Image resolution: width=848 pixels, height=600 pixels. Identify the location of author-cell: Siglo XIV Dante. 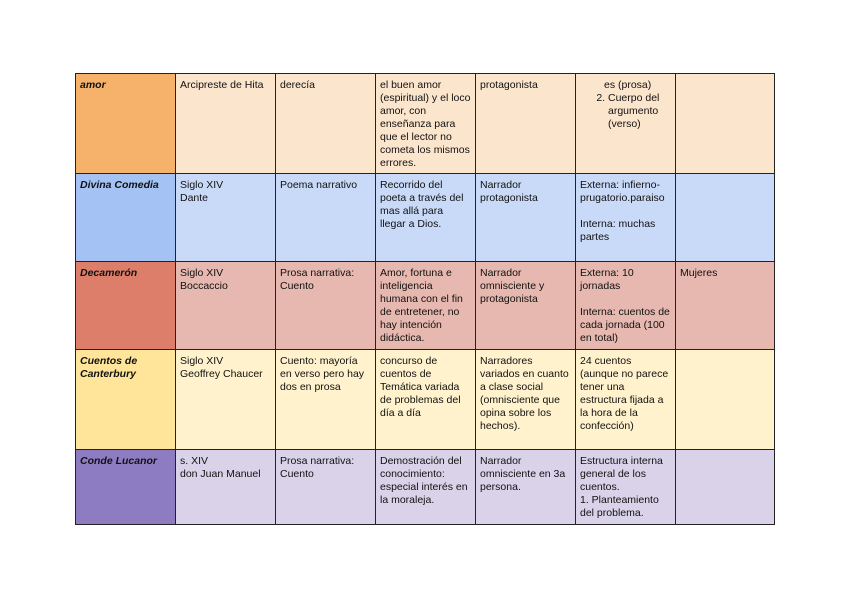
(225, 217).